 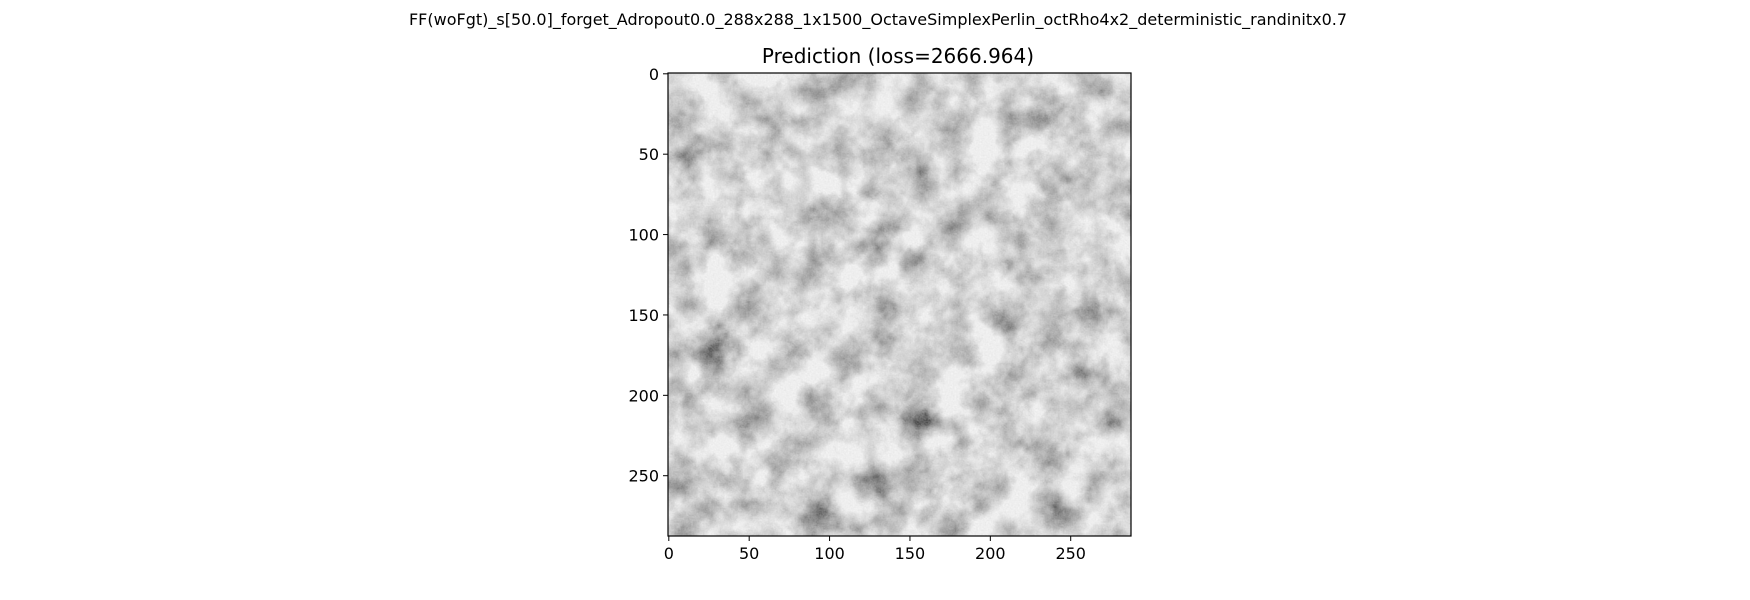 What do you see at coordinates (829, 553) in the screenshot?
I see `x-tick-label: 100` at bounding box center [829, 553].